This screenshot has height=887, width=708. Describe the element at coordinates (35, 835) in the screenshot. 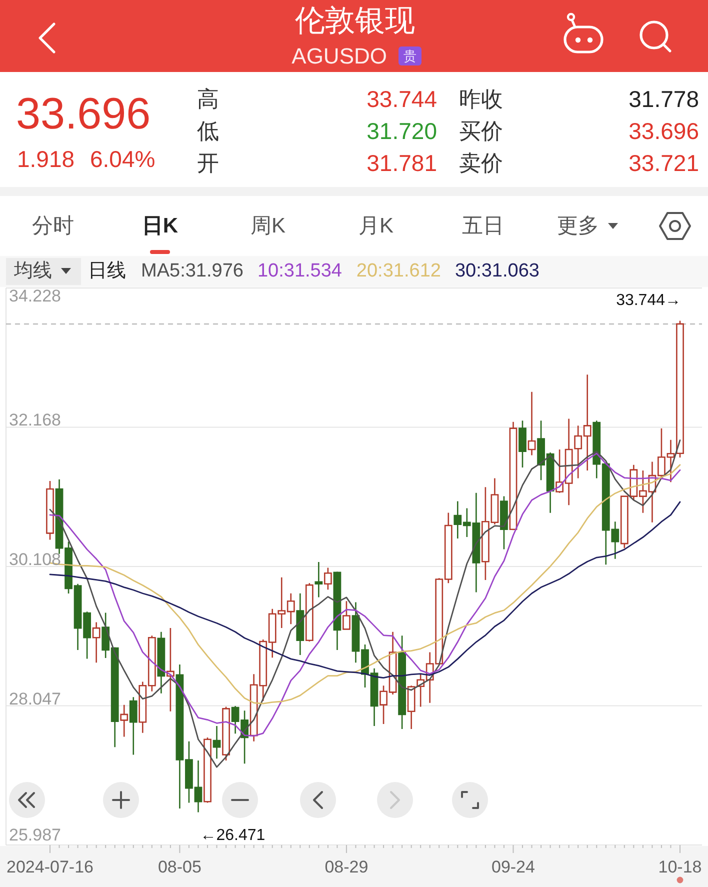

I see `y-tick-label: 25.987` at that location.